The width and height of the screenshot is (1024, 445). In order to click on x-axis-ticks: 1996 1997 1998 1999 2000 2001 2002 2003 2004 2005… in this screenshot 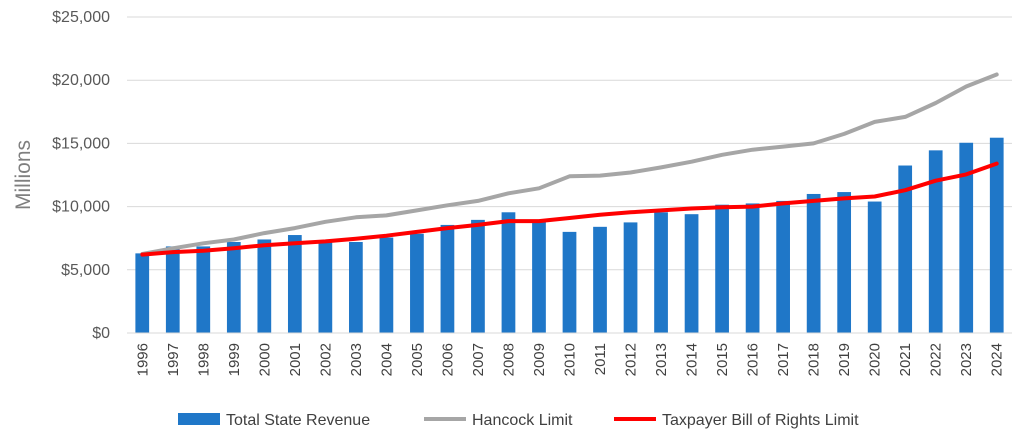, I will do `click(569, 359)`.